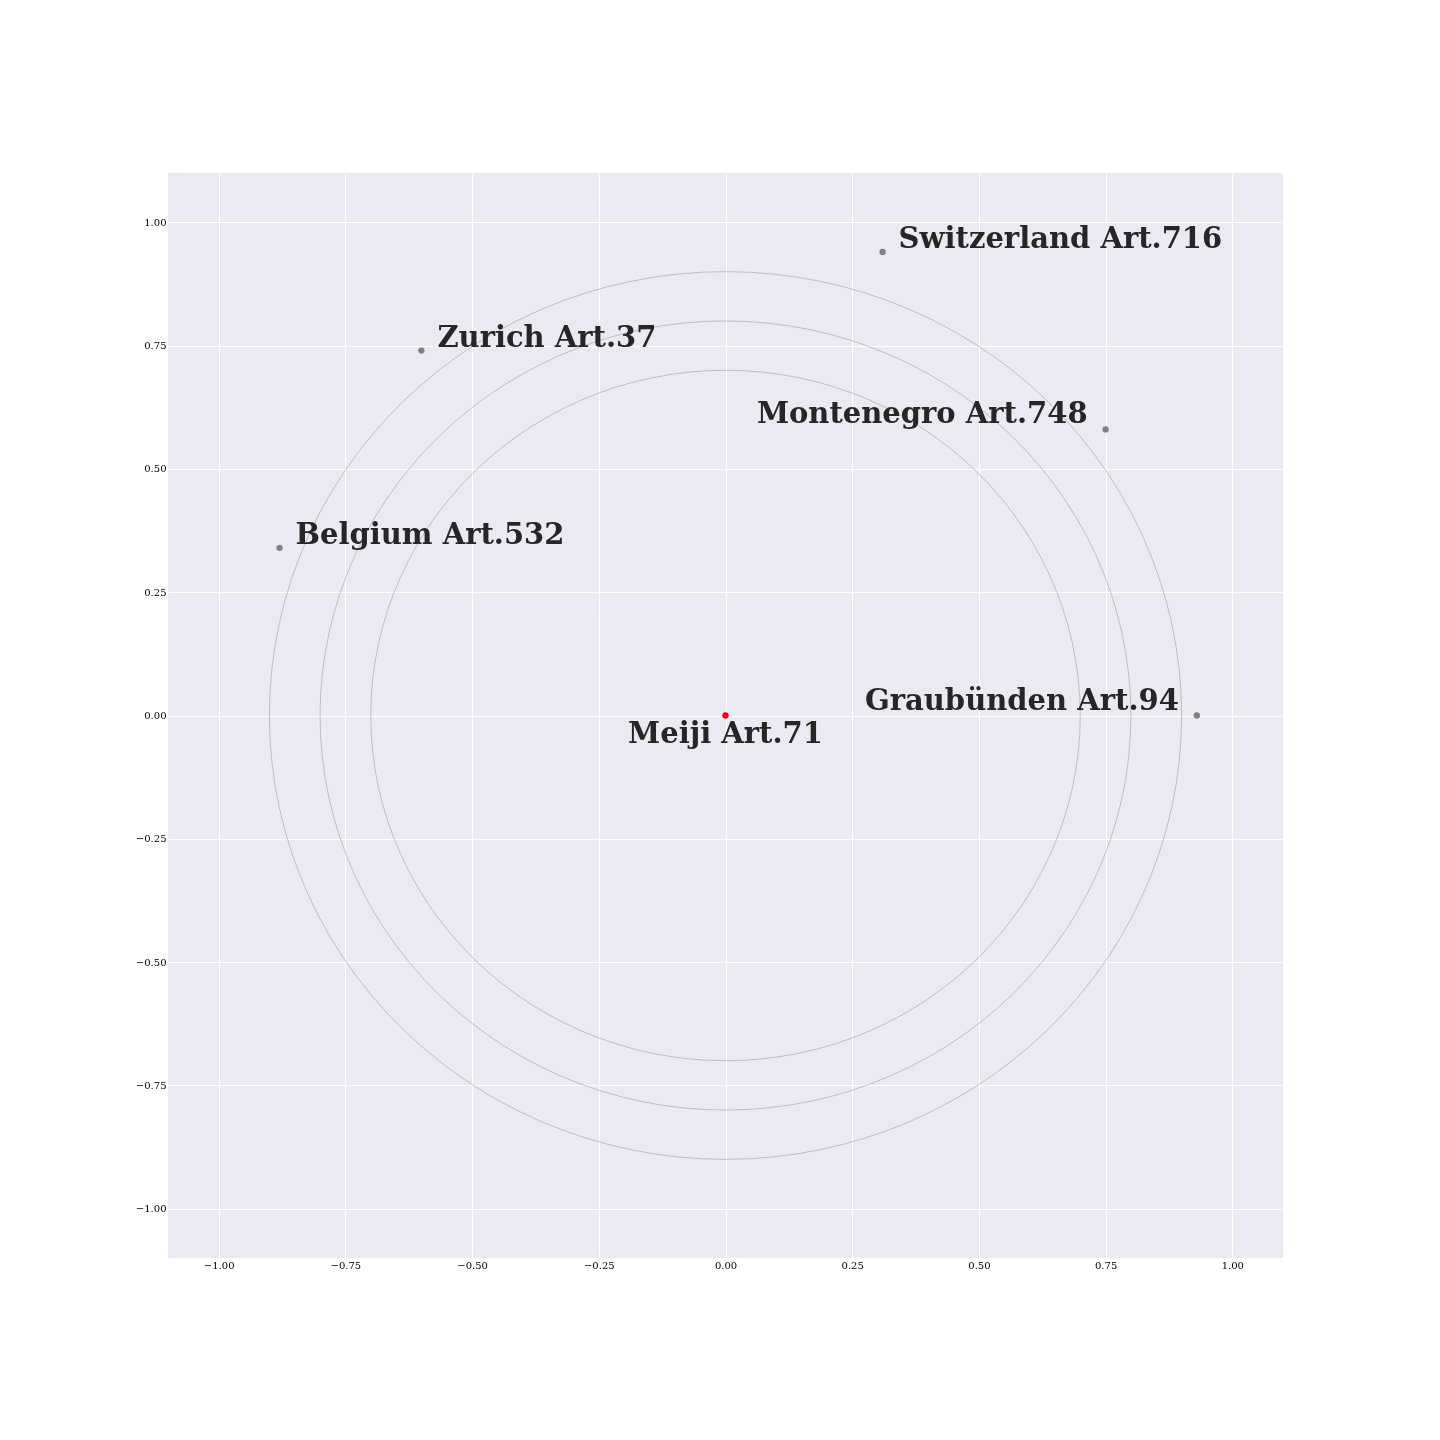  I want to click on x-tick-label: −0.75, so click(346, 1265).